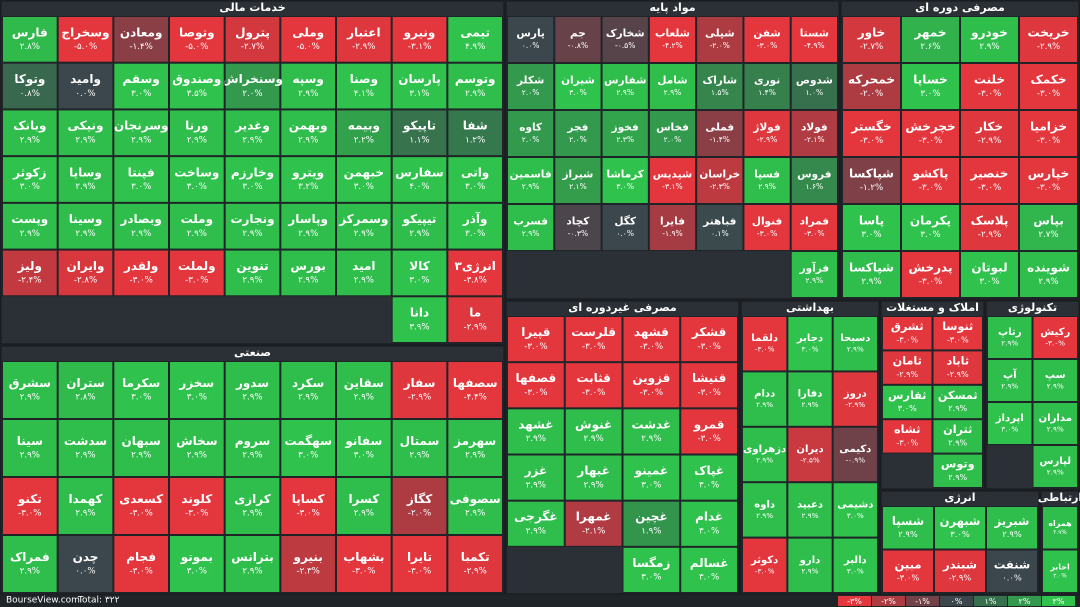 The width and height of the screenshot is (1080, 607). I want to click on tile-symbol: ورنا, so click(196, 126).